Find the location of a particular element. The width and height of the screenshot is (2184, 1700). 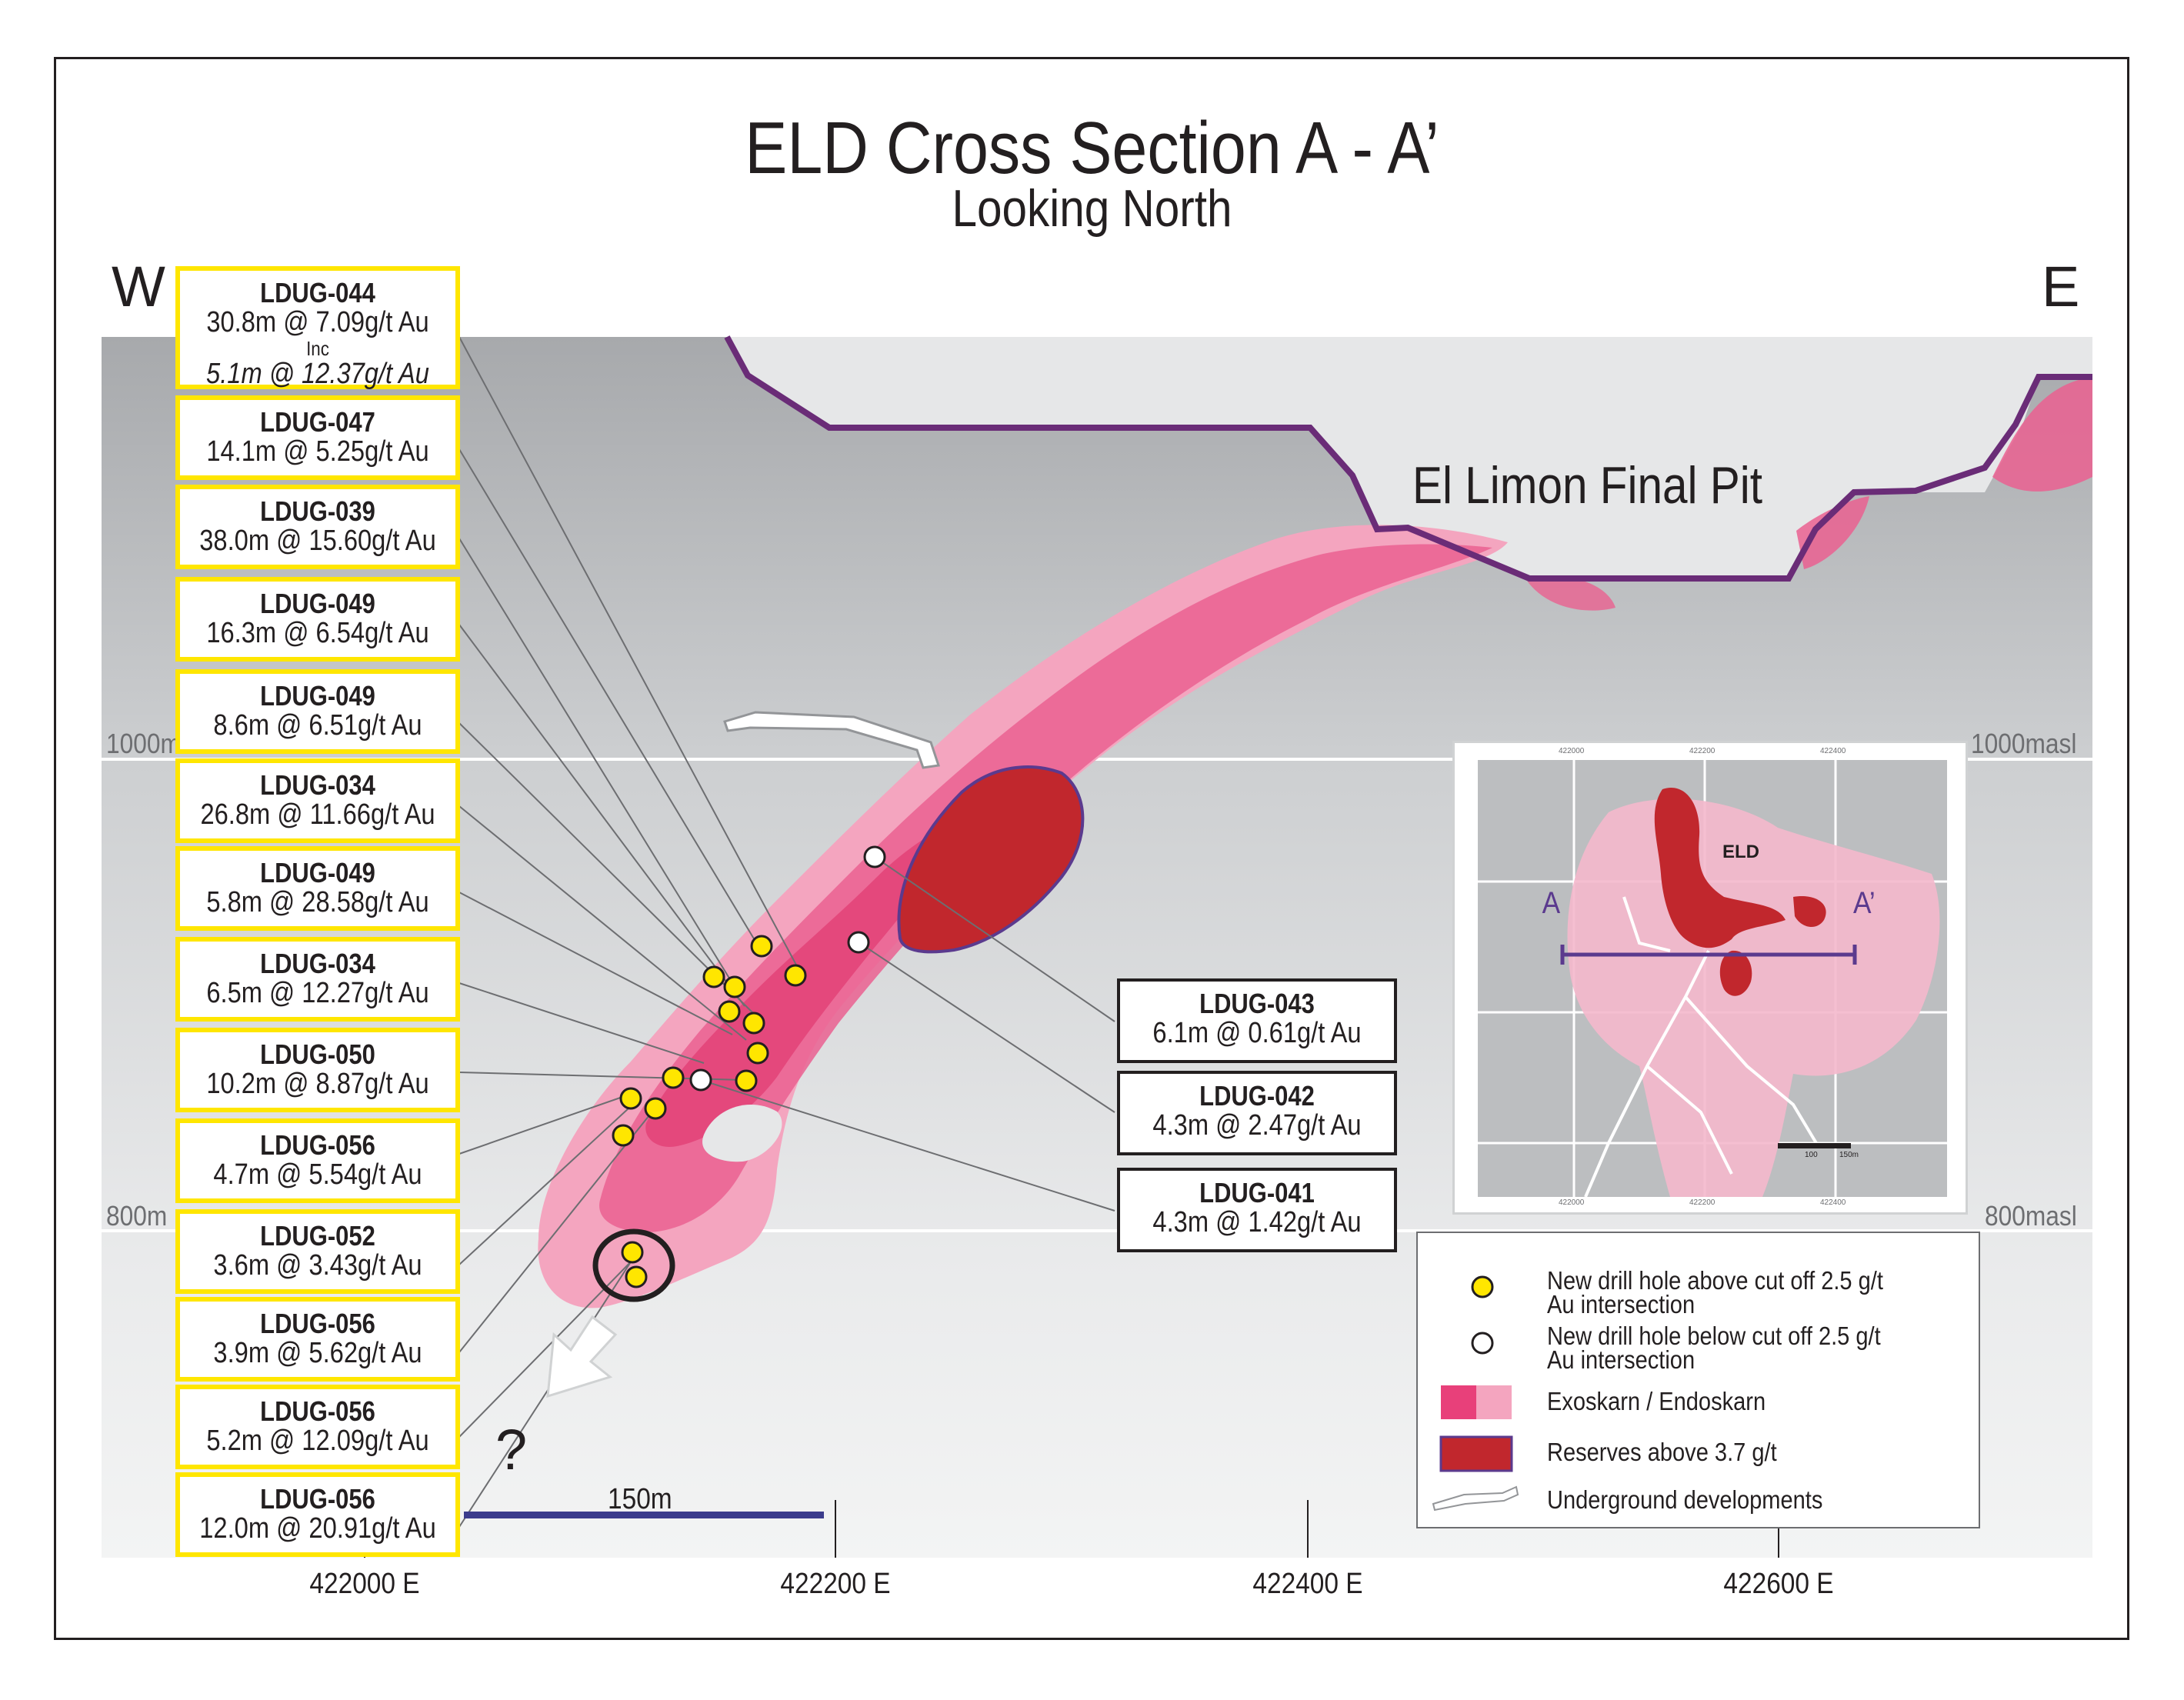

collar-below-cutoff is located at coordinates (874, 857).